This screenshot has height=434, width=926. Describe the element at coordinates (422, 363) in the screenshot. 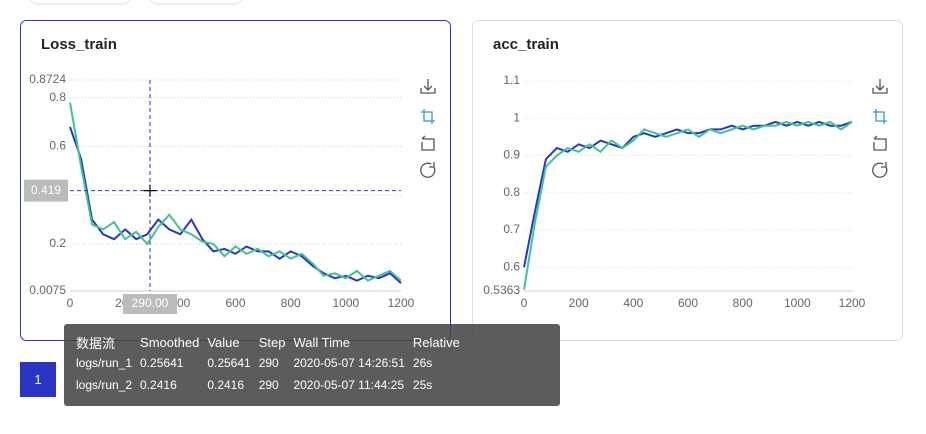

I see `tooltip-cell: 26s` at that location.